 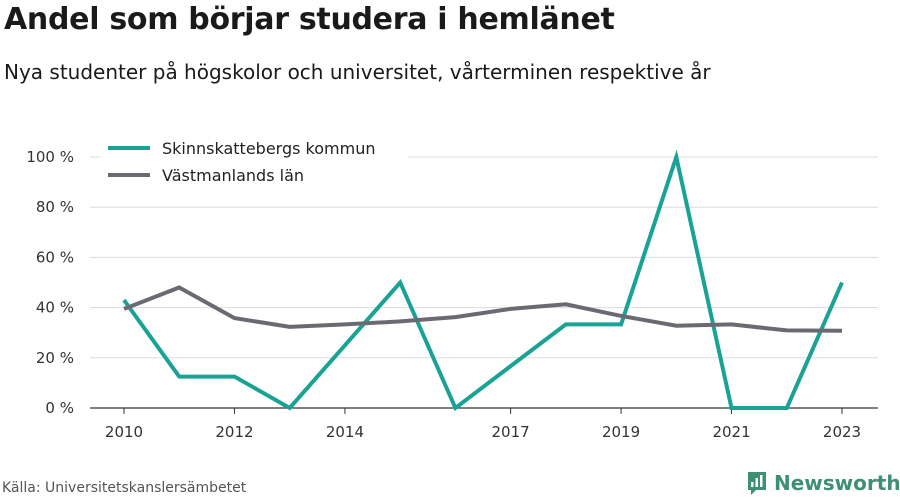 I want to click on x-tick-label: 2021, so click(x=731, y=432).